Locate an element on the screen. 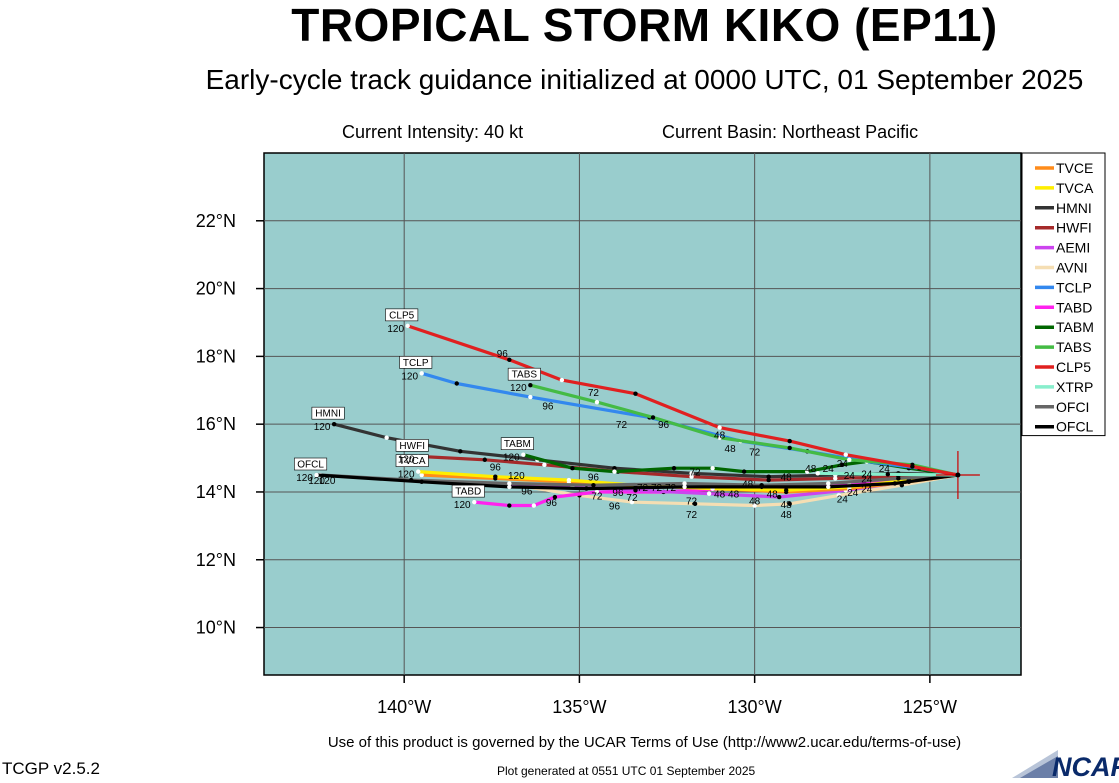  model-tag-tclp: TCLP is located at coordinates (416, 363).